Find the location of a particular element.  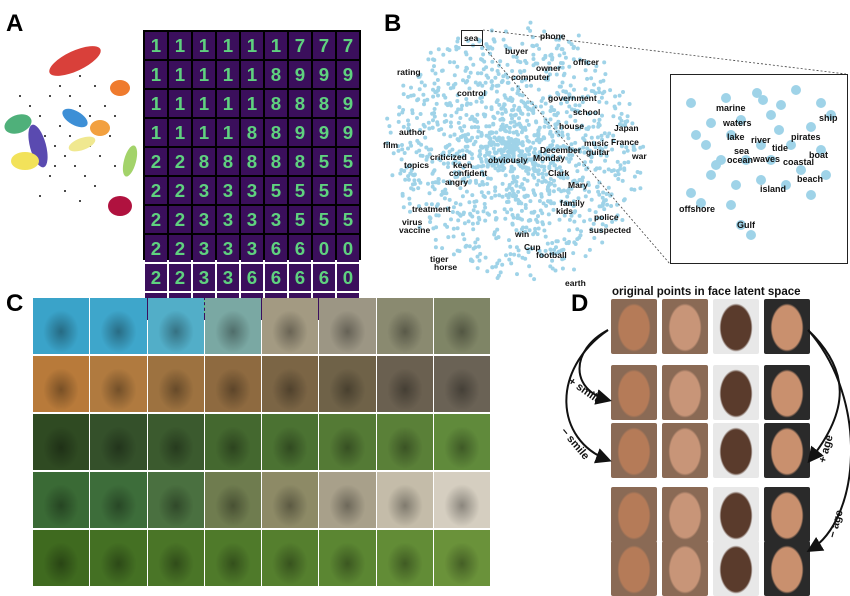

zoom-word-label: offshore is located at coordinates (697, 209).